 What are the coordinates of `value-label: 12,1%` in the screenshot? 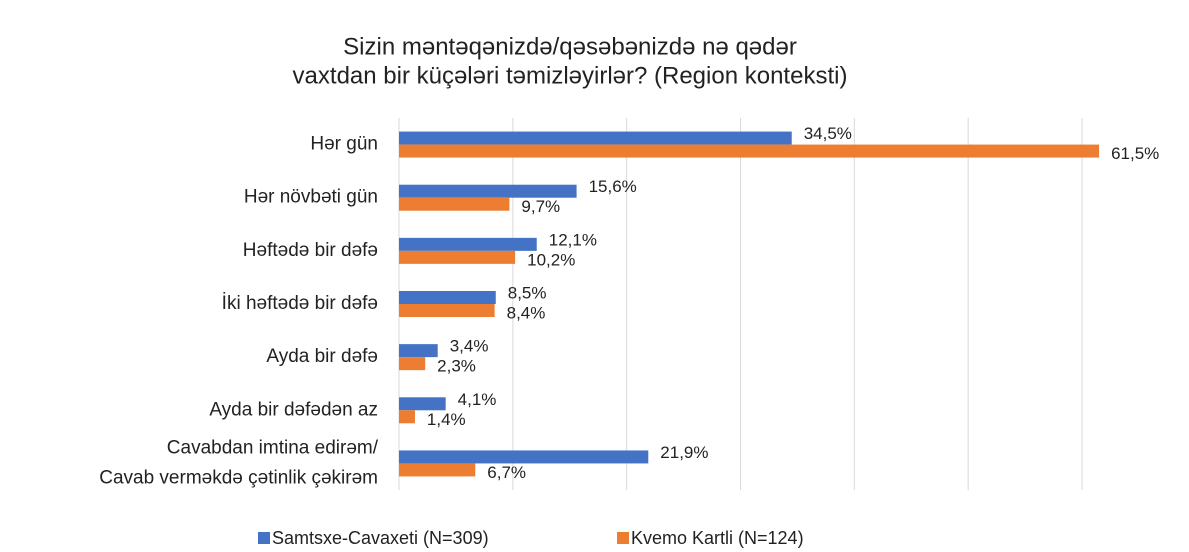 It's located at (573, 239).